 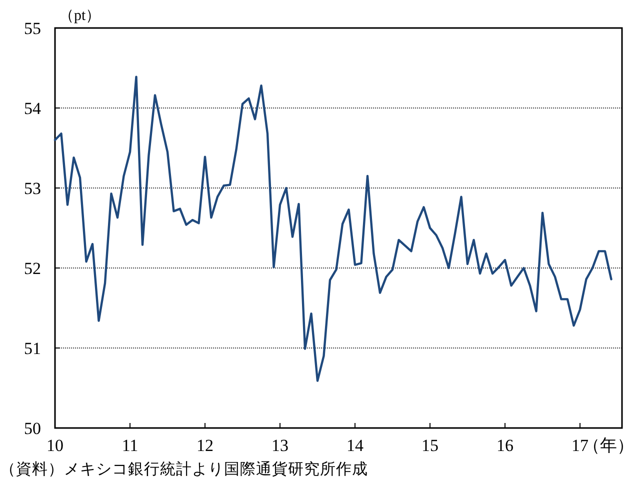 What do you see at coordinates (33, 108) in the screenshot?
I see `y-tick-label: 54` at bounding box center [33, 108].